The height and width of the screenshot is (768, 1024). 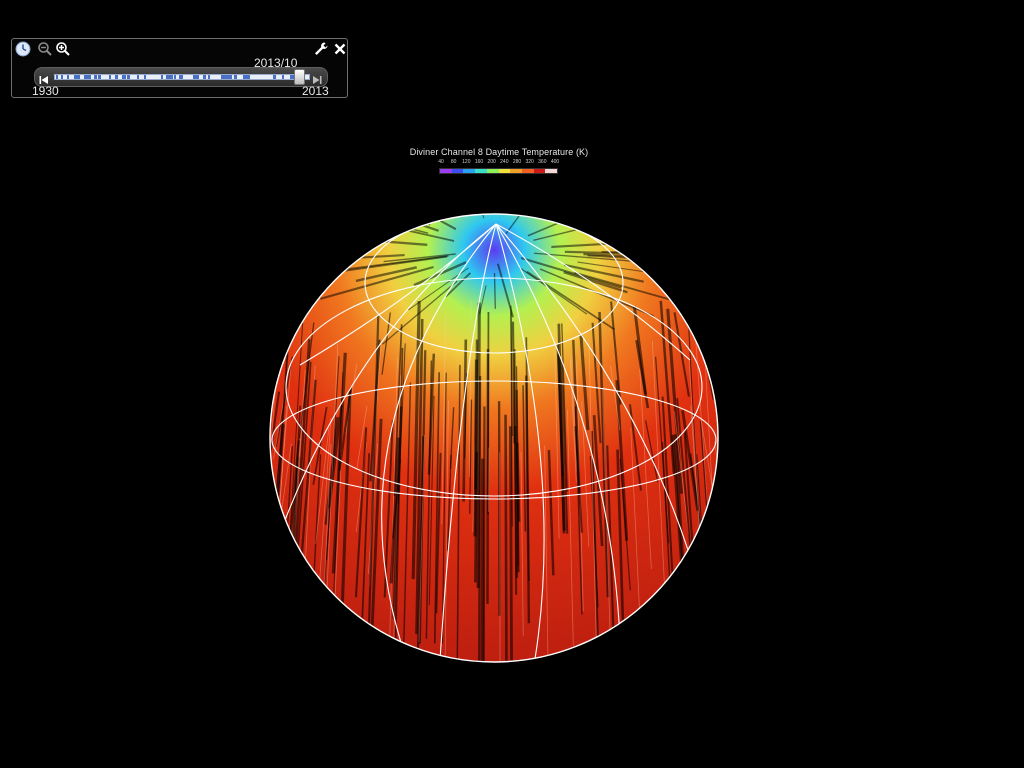 I want to click on close-icon, so click(x=340, y=49).